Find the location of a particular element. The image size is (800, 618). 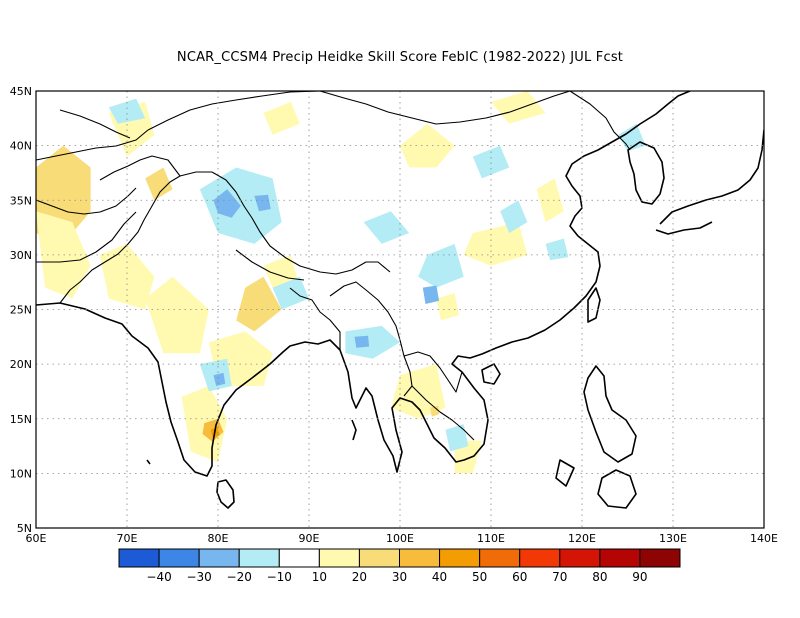

lat-tick-label: 45N is located at coordinates (21, 91).